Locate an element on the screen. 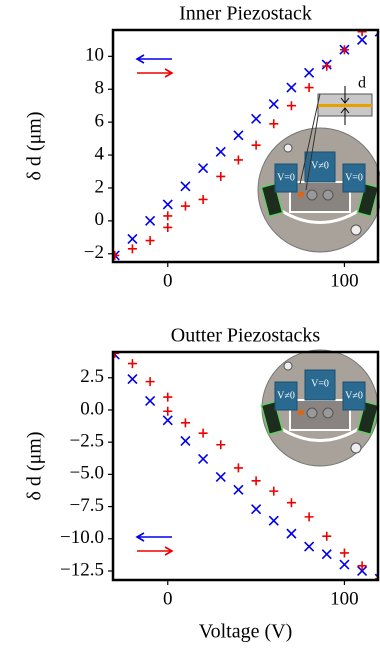 The image size is (380, 652). y-tick-label: 2 is located at coordinates (100, 186).